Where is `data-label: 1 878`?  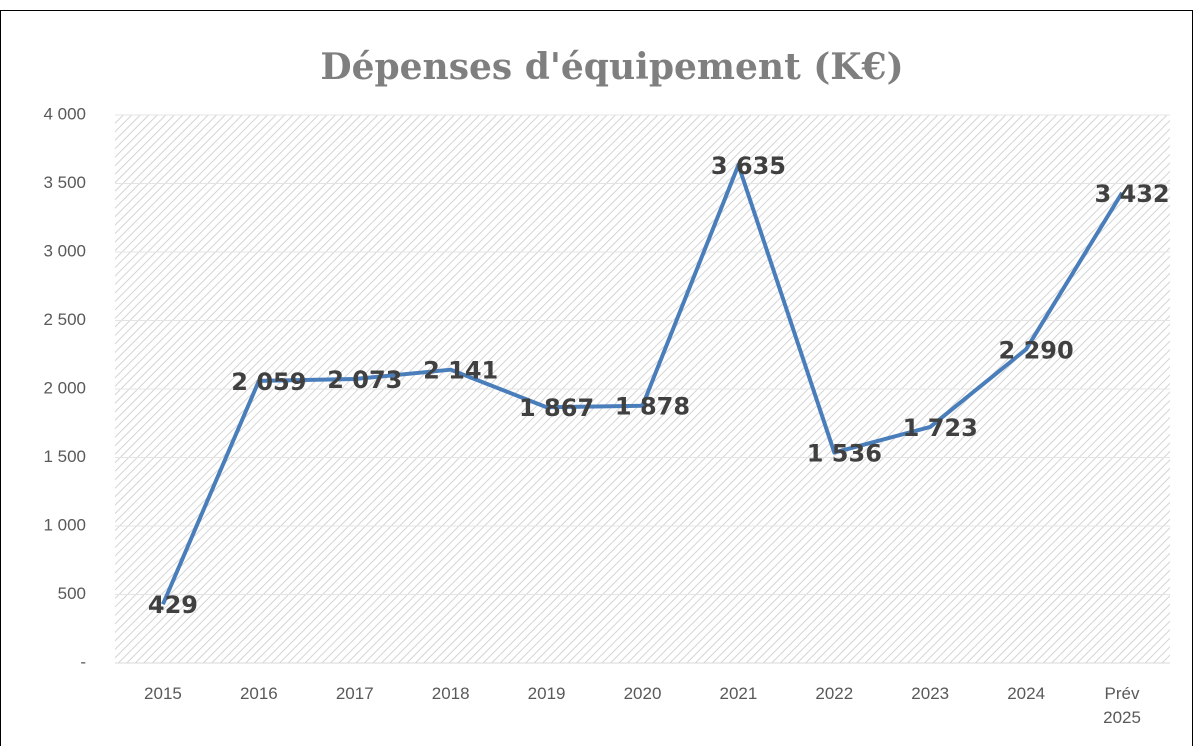
data-label: 1 878 is located at coordinates (652, 407).